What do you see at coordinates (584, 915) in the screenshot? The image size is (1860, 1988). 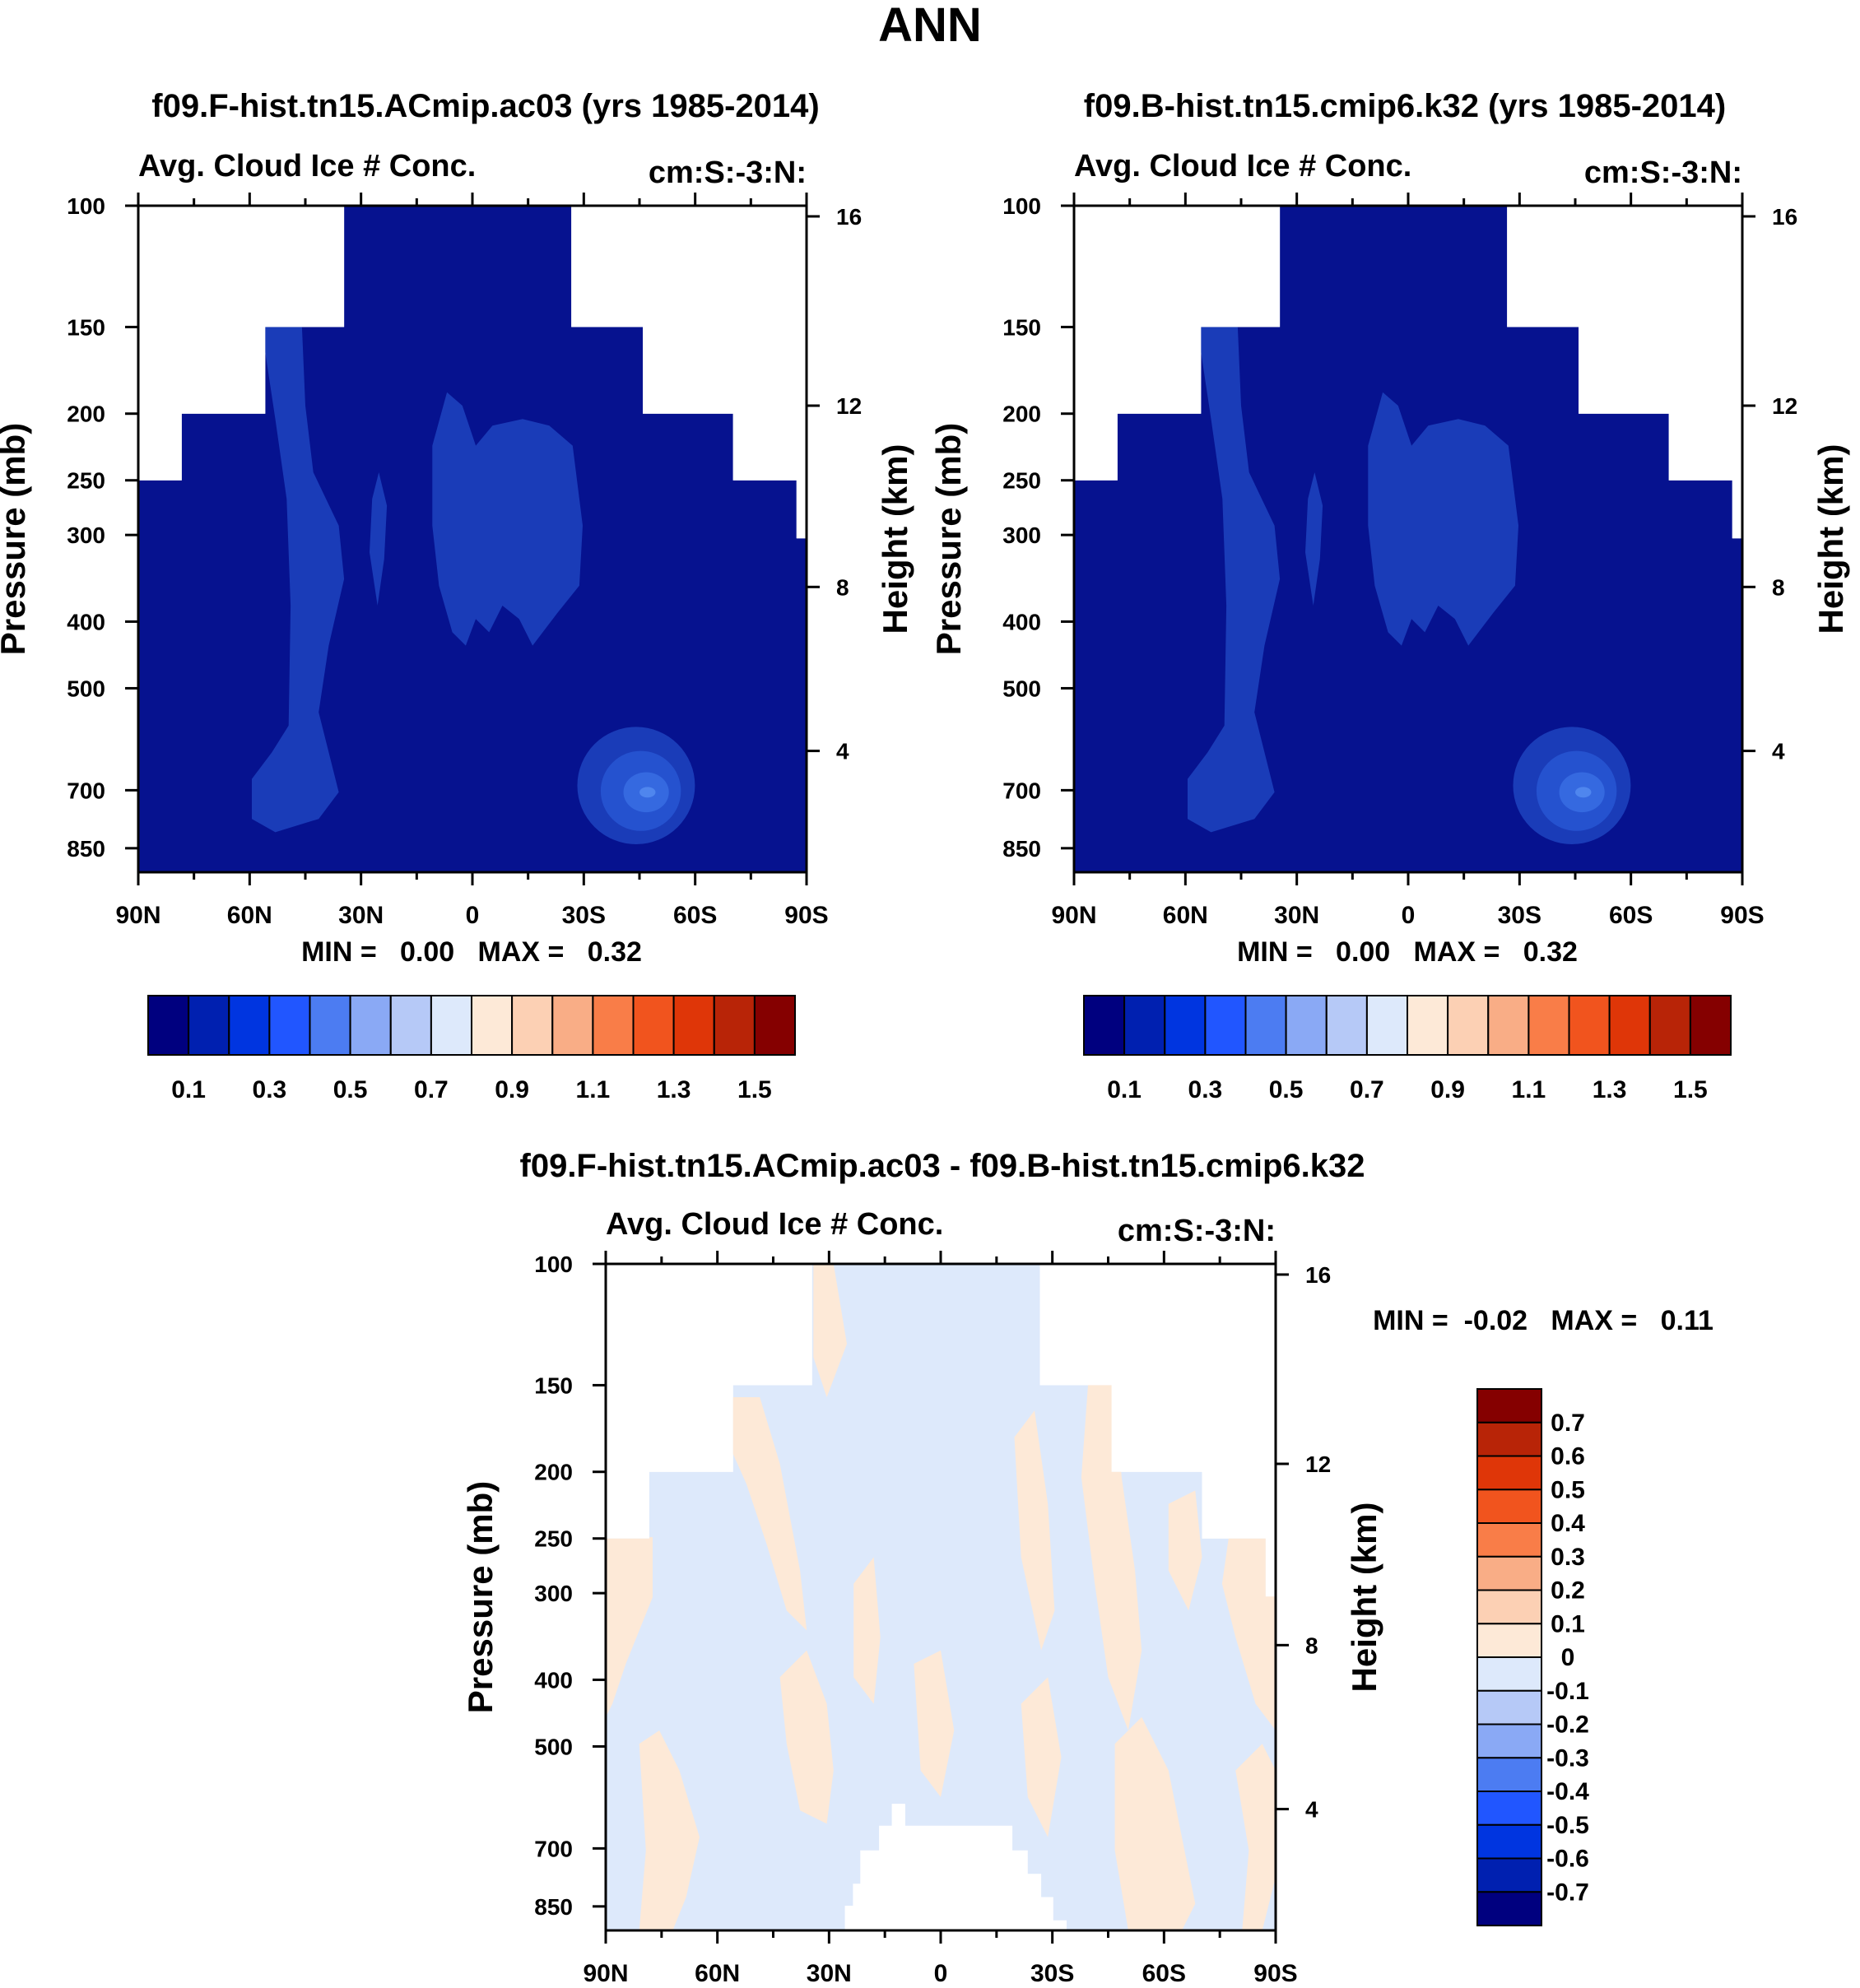 I see `panel-1-x-tick-label: 30S` at bounding box center [584, 915].